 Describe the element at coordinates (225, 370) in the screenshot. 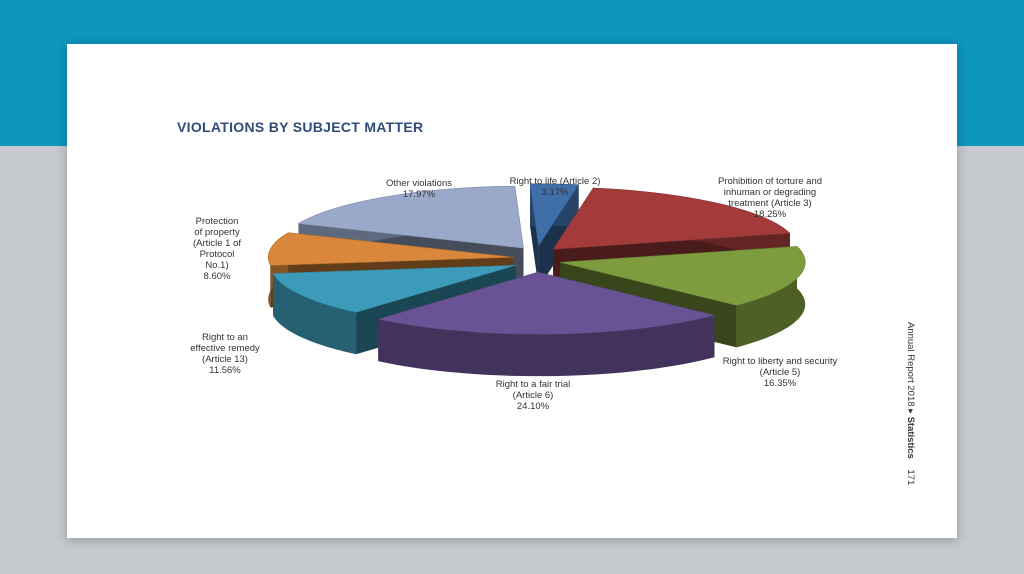

I see `slice-label-line: 11.56%` at that location.